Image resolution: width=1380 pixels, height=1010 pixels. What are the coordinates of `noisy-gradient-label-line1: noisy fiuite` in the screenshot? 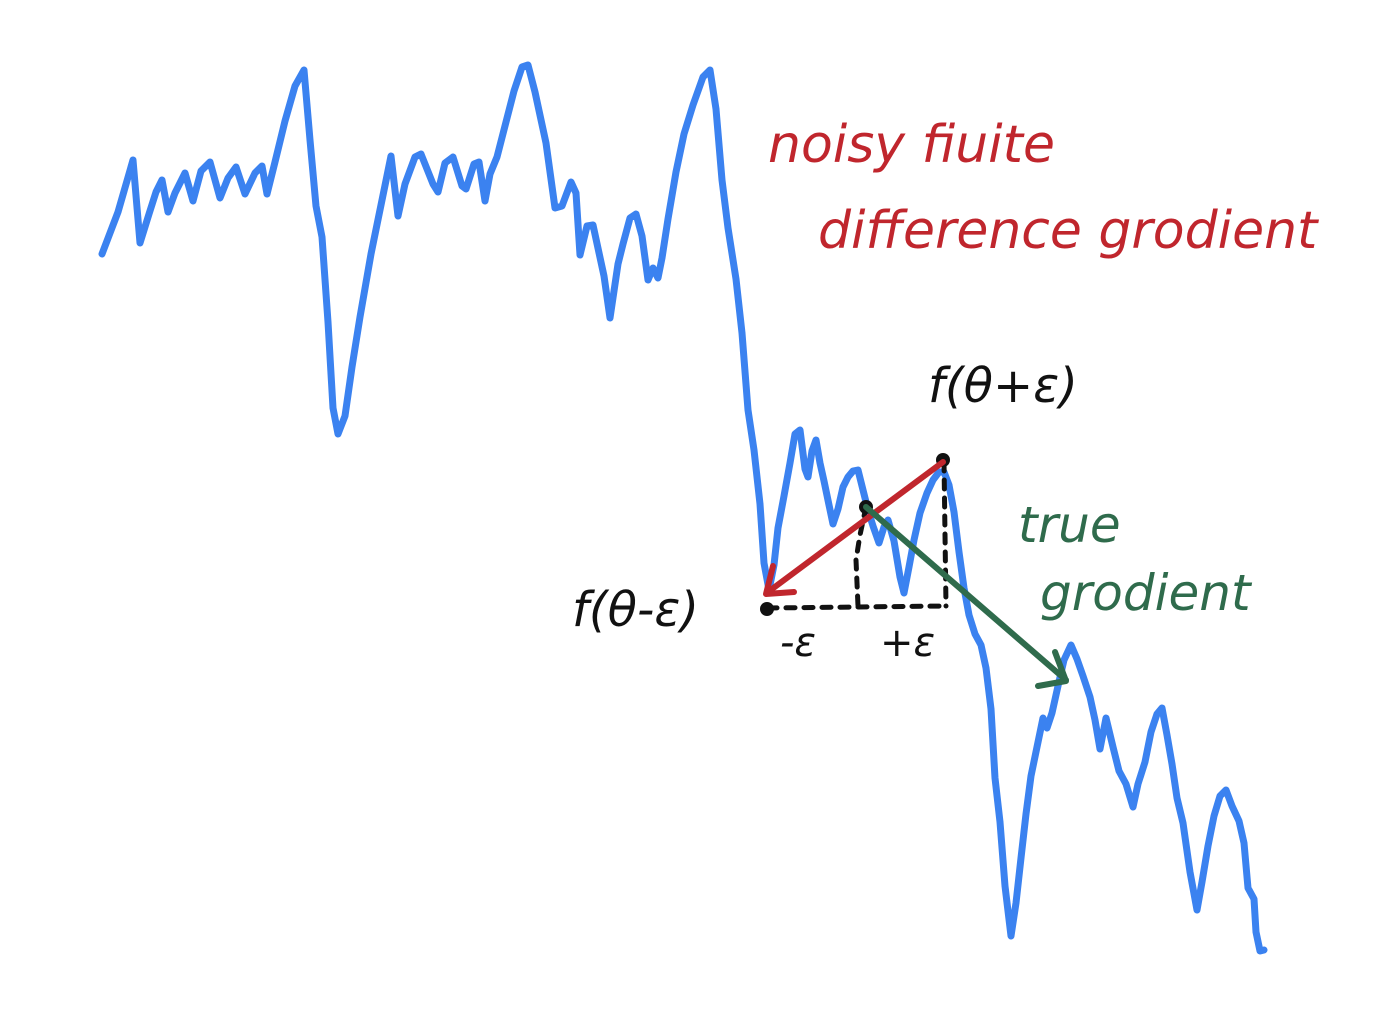 It's located at (911, 145).